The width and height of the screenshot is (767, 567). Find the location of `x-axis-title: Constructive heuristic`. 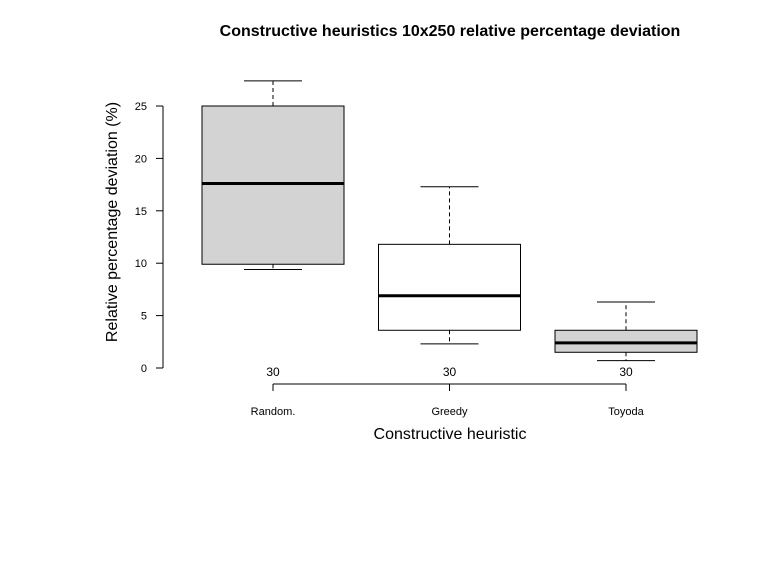

x-axis-title: Constructive heuristic is located at coordinates (450, 434).